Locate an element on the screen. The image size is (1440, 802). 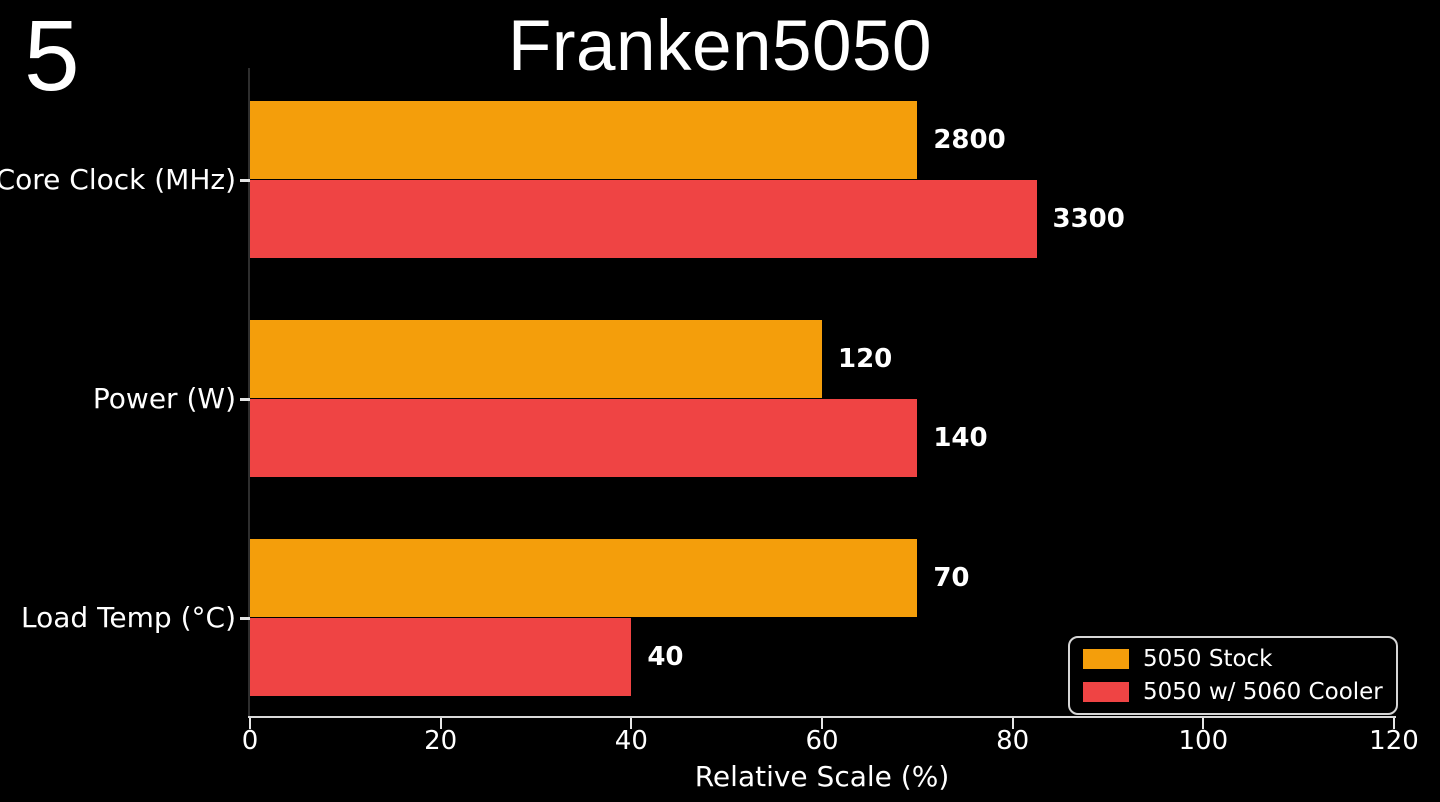
y-axis-line is located at coordinates (249, 392).